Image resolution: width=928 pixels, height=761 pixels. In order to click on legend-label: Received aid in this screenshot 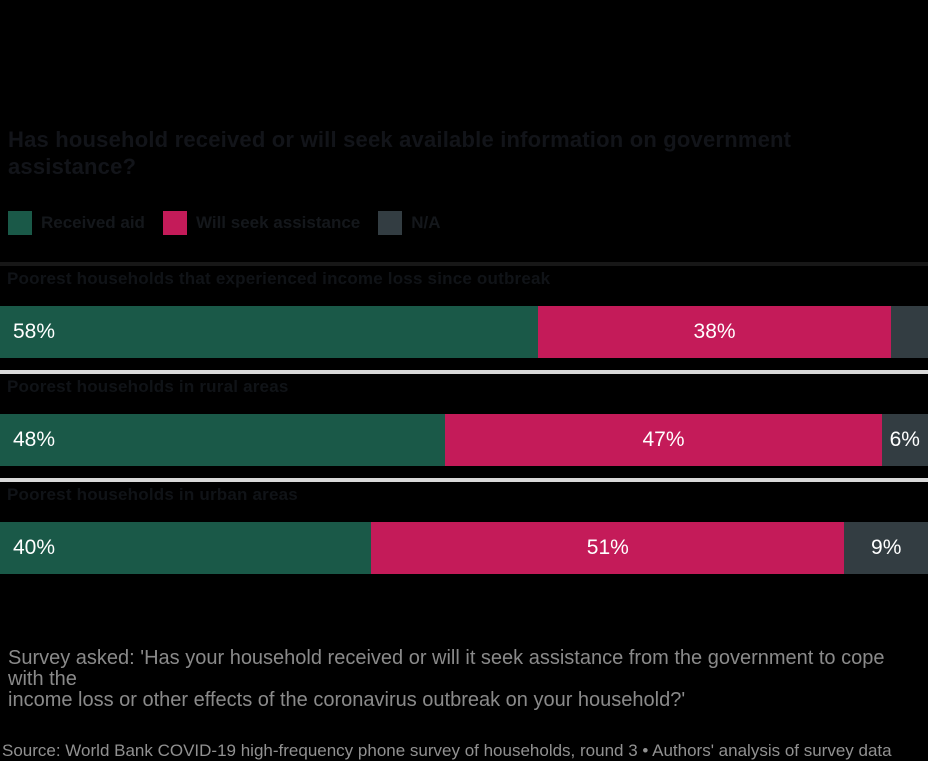, I will do `click(93, 222)`.